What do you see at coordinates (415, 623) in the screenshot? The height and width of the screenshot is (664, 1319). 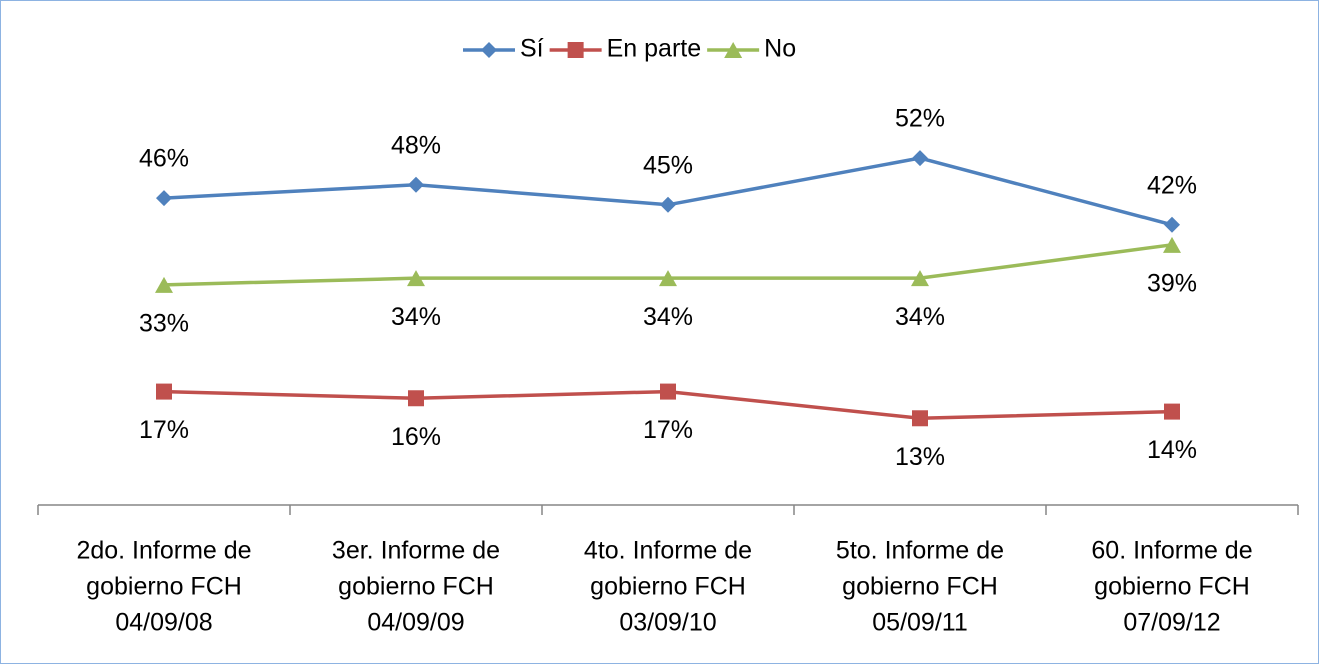 I see `x-tick-label: 04/09/09` at bounding box center [415, 623].